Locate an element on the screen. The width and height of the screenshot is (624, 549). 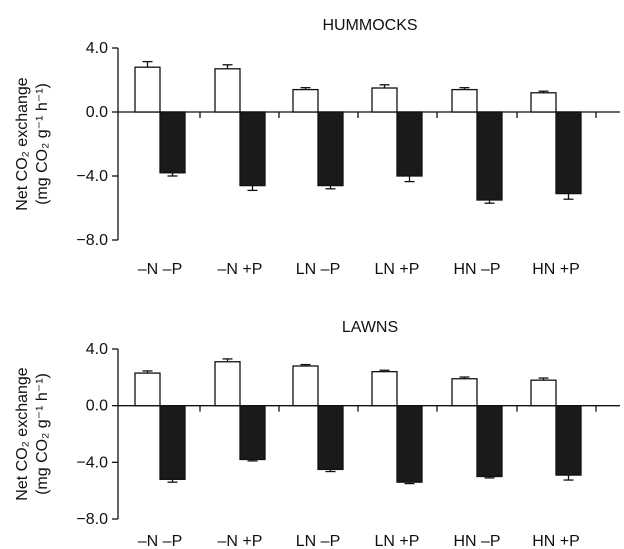
chart-title: HUMMOCKS is located at coordinates (369, 25).